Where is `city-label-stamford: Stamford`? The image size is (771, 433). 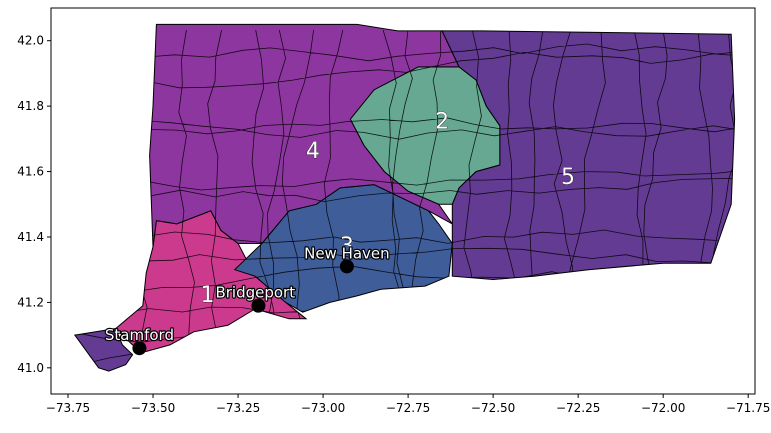
city-label-stamford: Stamford is located at coordinates (139, 335).